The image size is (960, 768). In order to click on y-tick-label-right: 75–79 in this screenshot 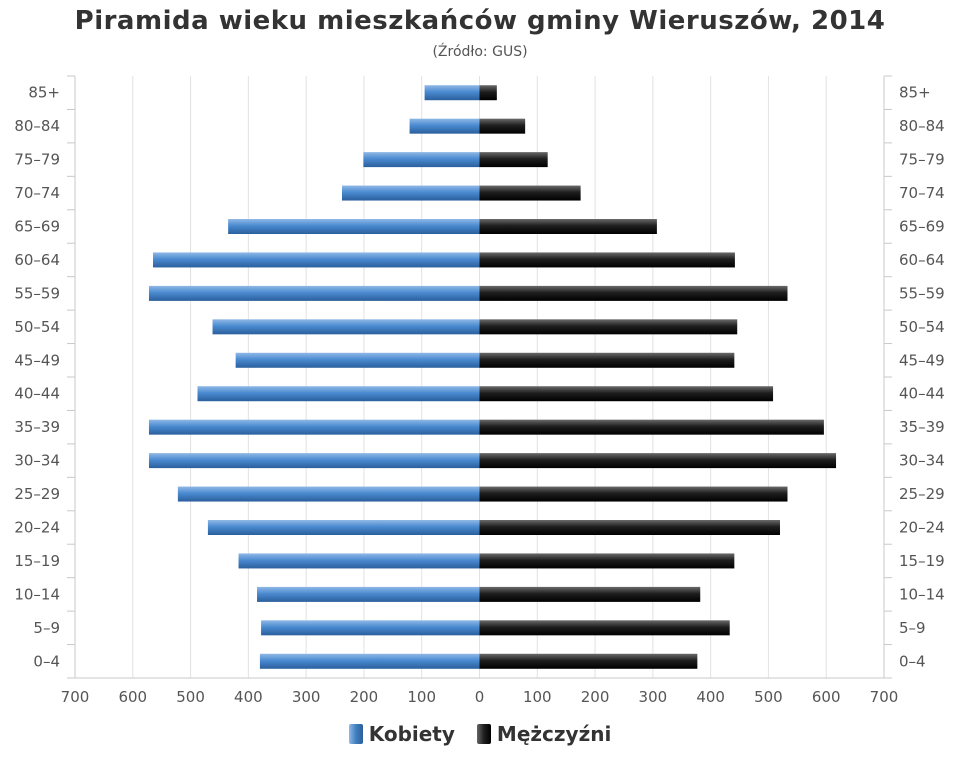, I will do `click(922, 160)`.